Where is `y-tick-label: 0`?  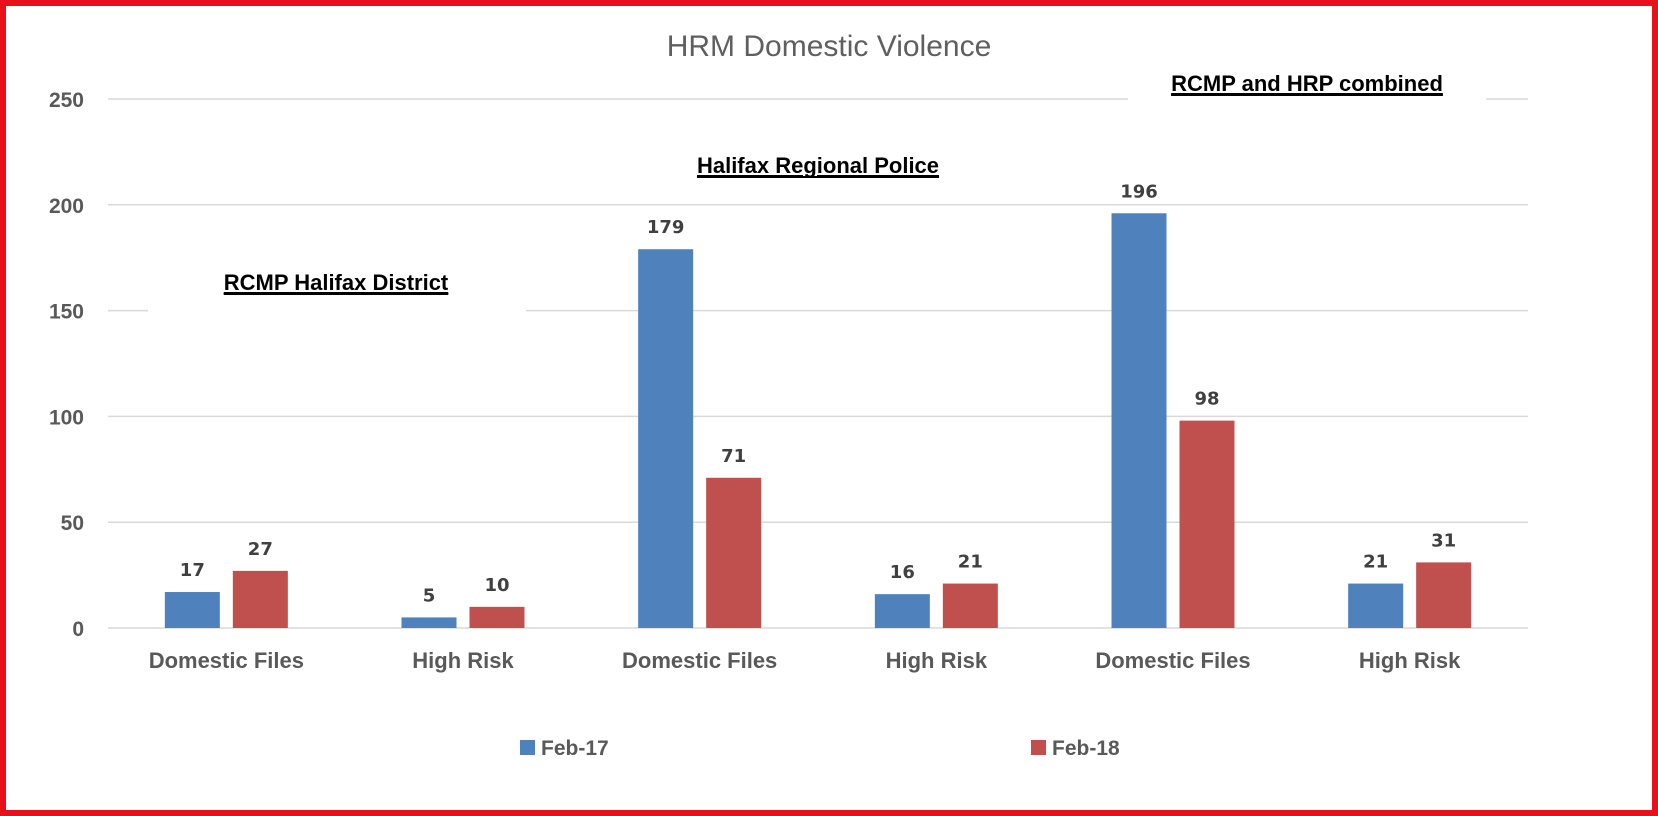 y-tick-label: 0 is located at coordinates (78, 629).